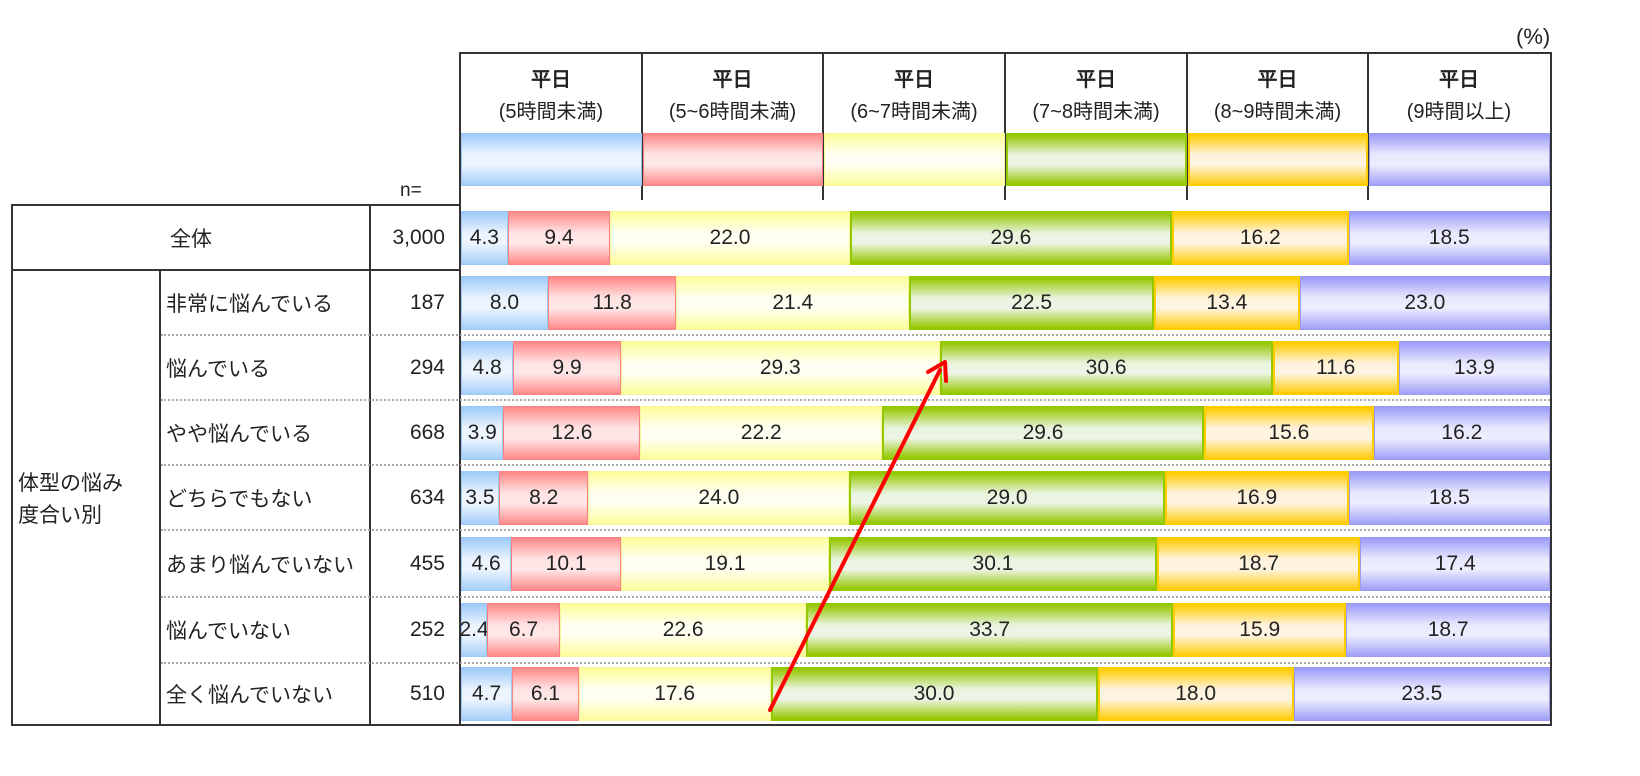  I want to click on bar-segment: 6.7, so click(524, 630).